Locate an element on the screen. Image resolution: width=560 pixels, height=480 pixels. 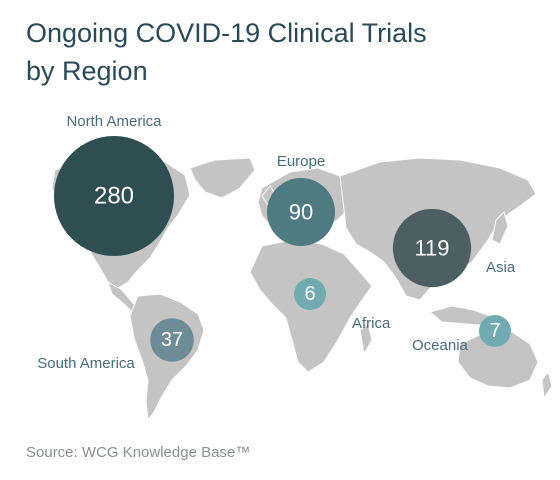
bubble-asia is located at coordinates (432, 248).